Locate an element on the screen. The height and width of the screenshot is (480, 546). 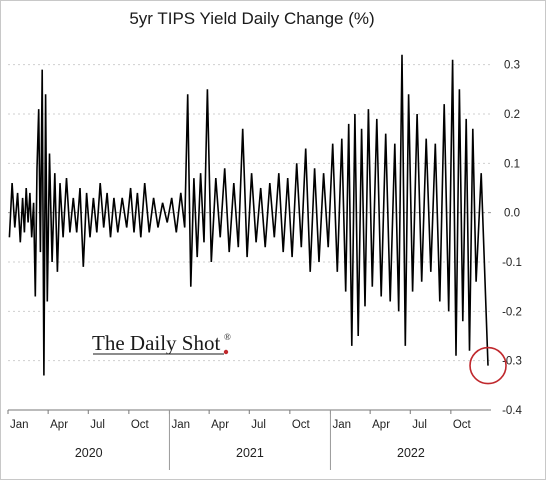
logo: The Daily Shot ® is located at coordinates (161, 343).